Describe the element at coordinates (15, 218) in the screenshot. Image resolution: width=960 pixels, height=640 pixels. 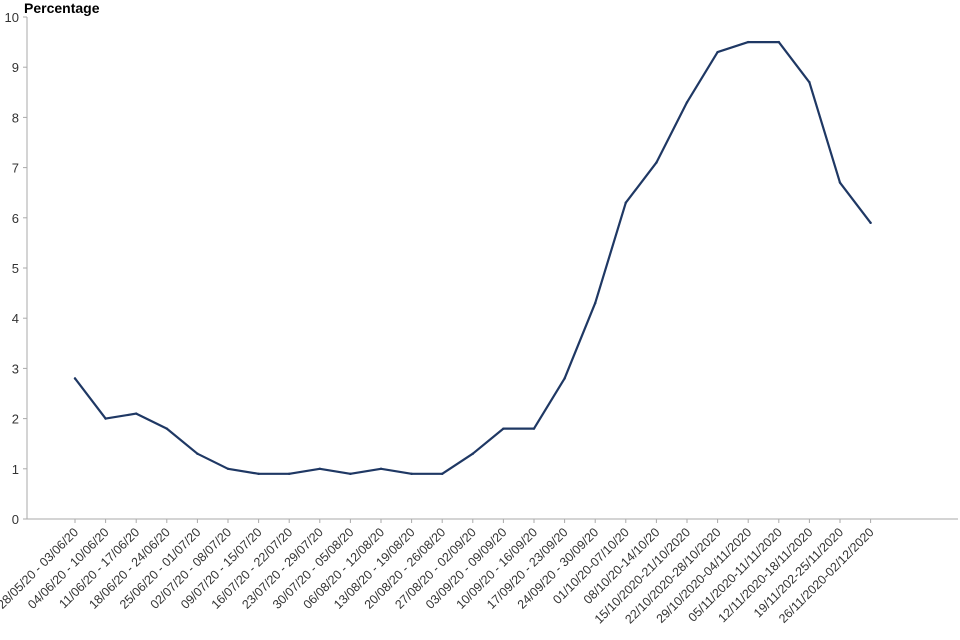
I see `y-tick-label: 6` at that location.